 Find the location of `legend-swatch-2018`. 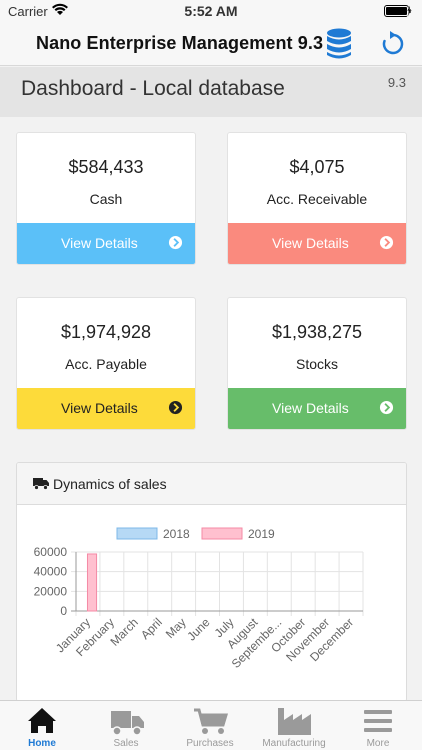

legend-swatch-2018 is located at coordinates (137, 533).